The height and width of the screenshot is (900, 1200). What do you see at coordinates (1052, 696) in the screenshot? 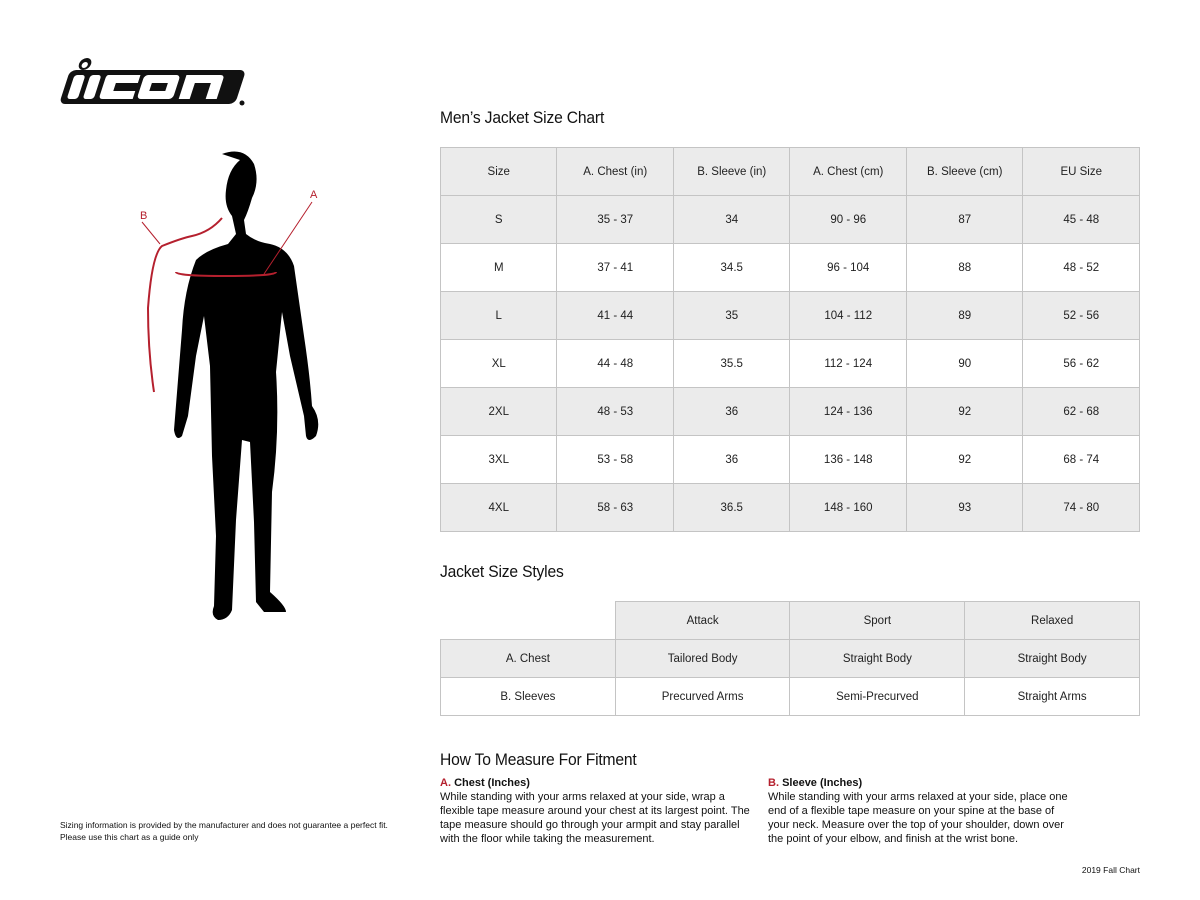
I see `table-cell: Straight Arms` at bounding box center [1052, 696].